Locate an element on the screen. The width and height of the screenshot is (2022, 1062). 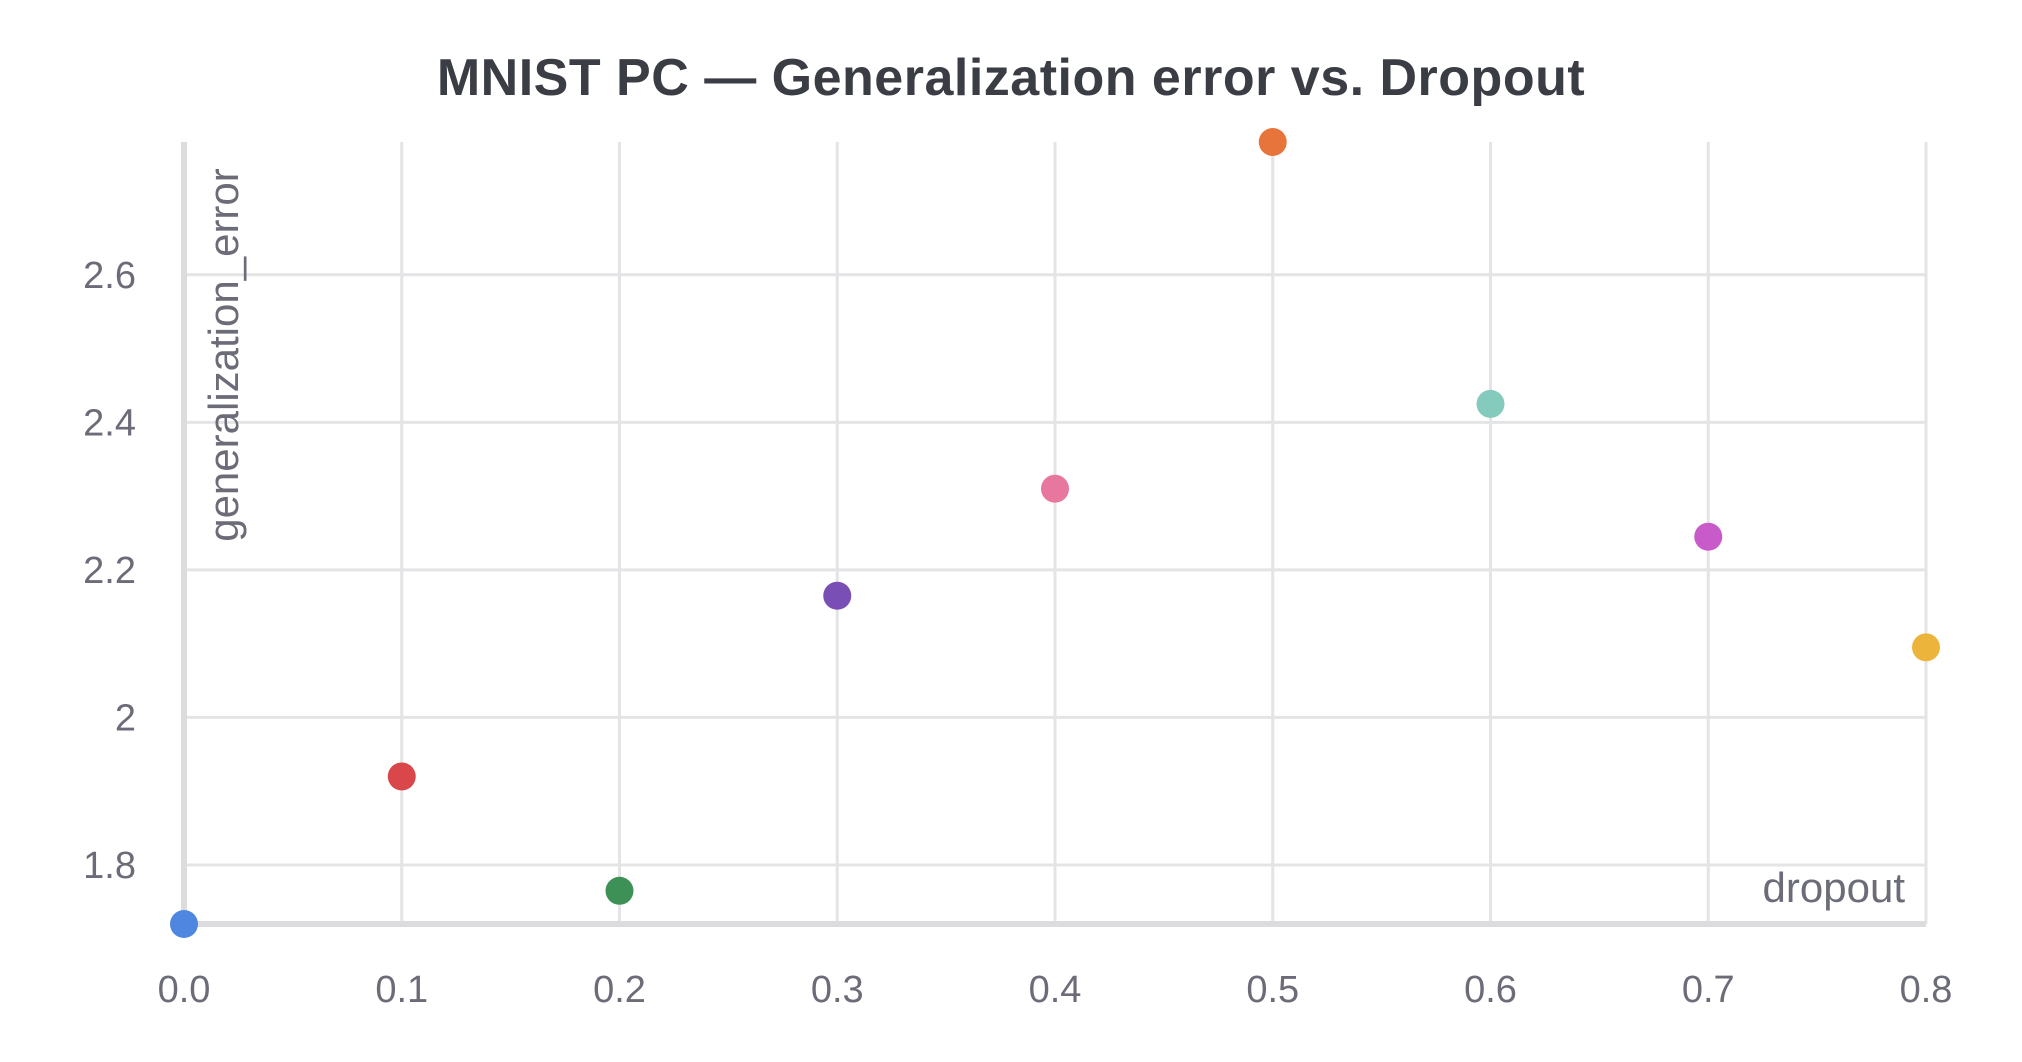
y-axis-label: generalization_error is located at coordinates (223, 355).